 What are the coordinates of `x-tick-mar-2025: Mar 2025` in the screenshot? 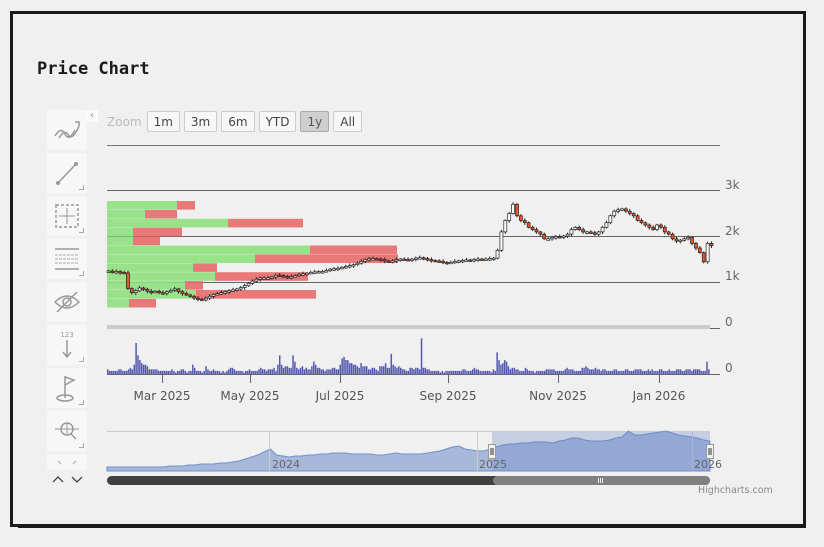 It's located at (162, 396).